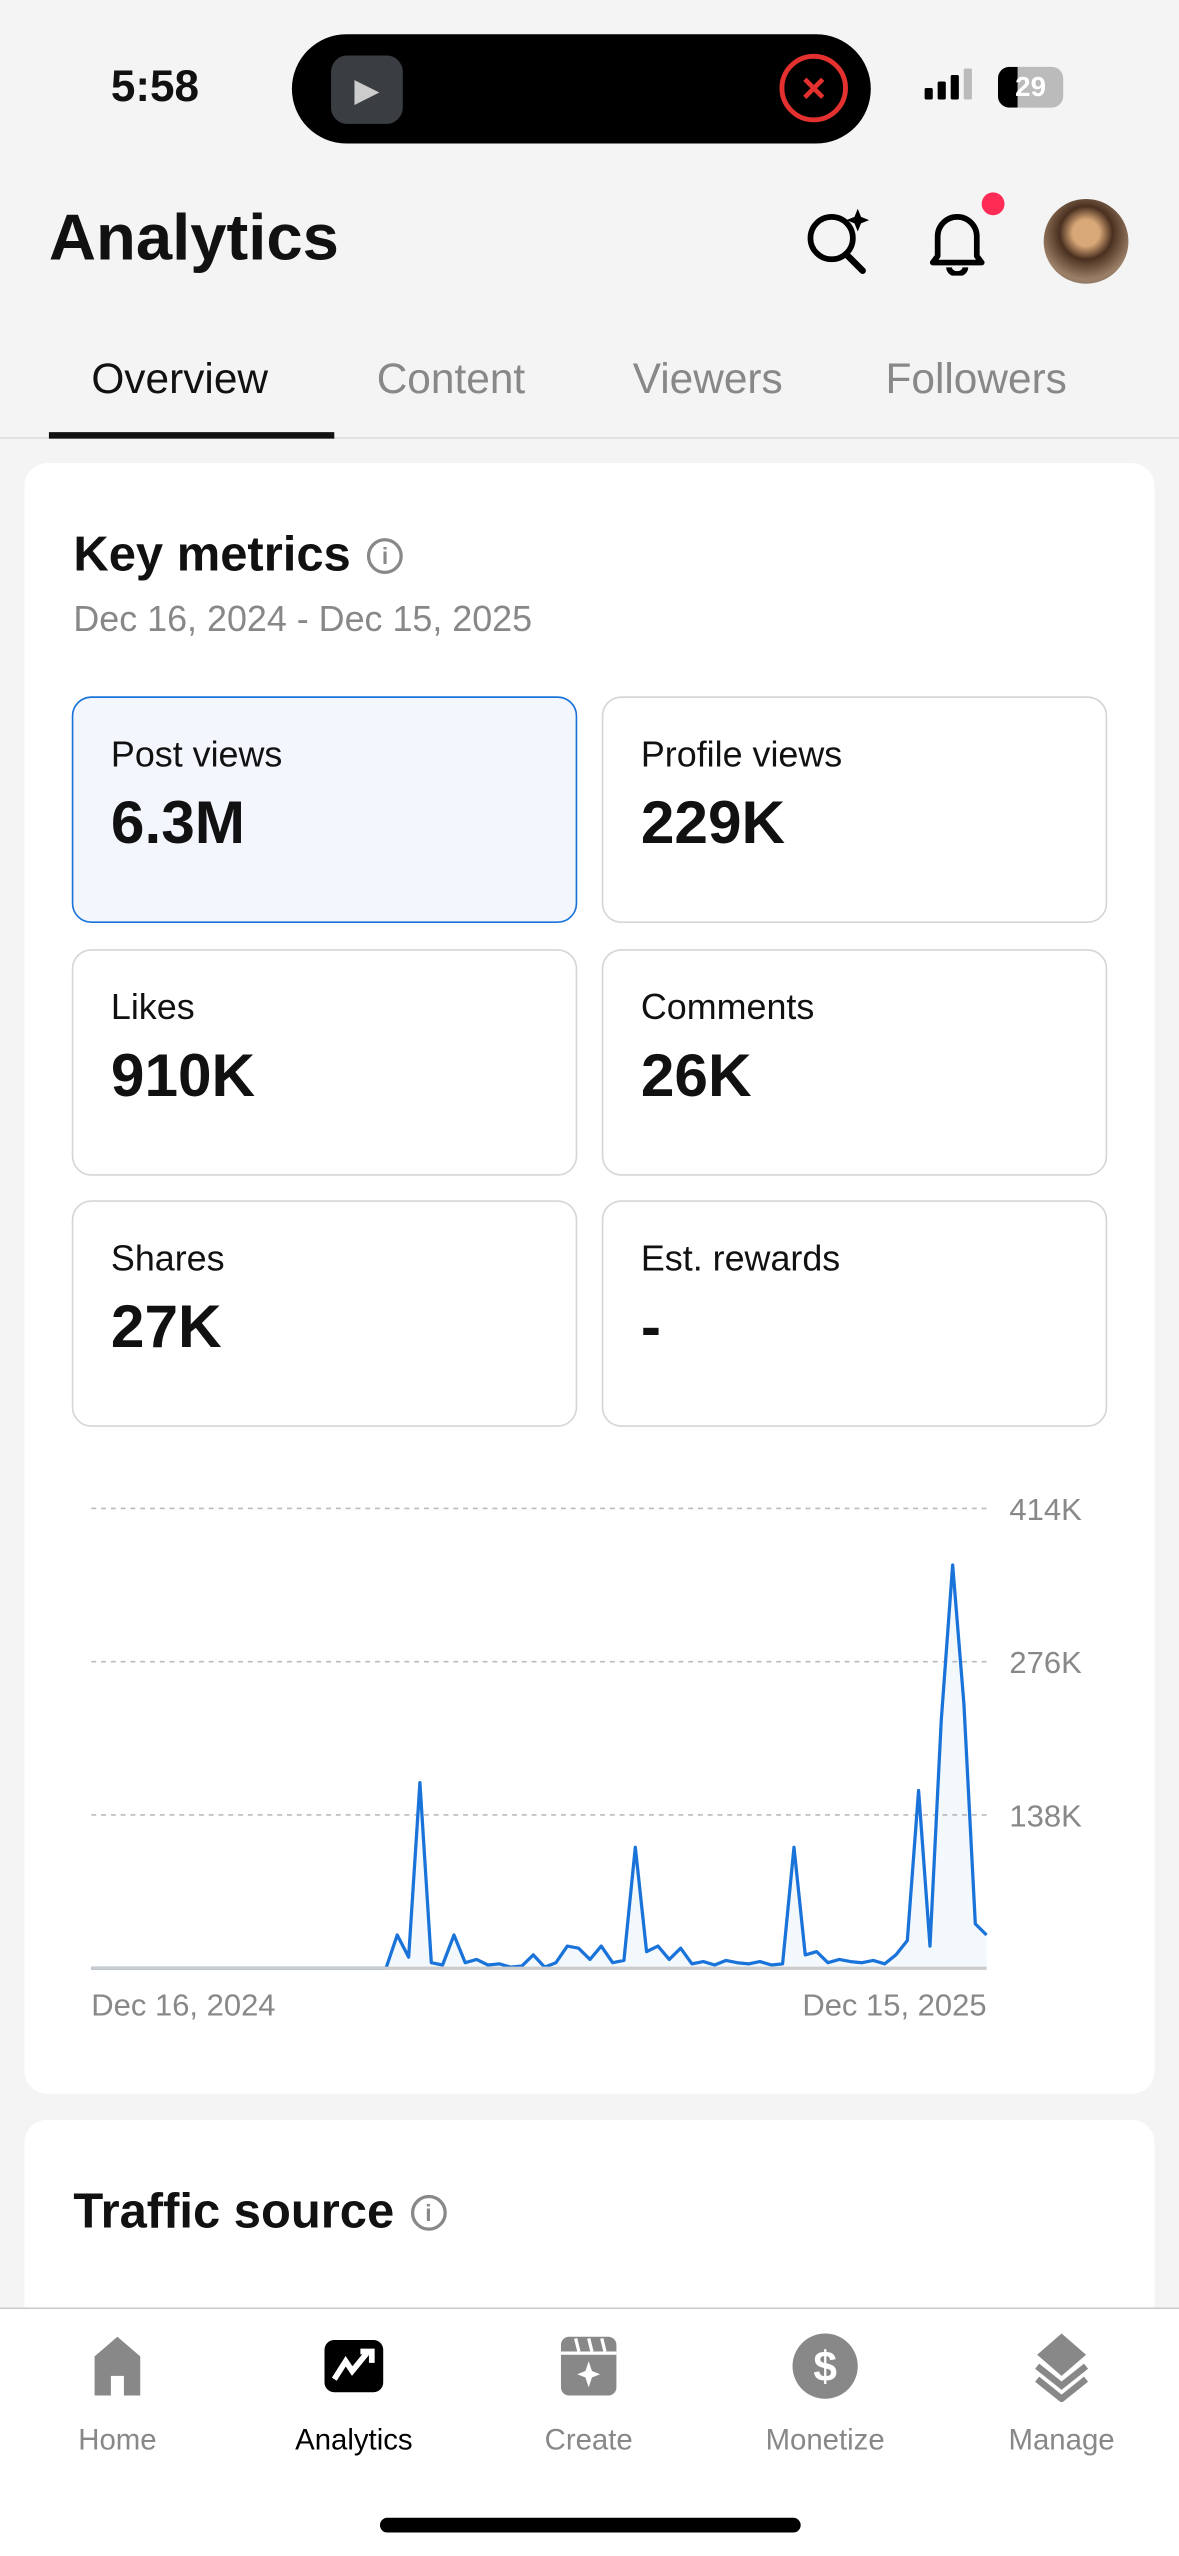 The height and width of the screenshot is (2556, 1179). I want to click on nav-label: Analytics, so click(354, 2439).